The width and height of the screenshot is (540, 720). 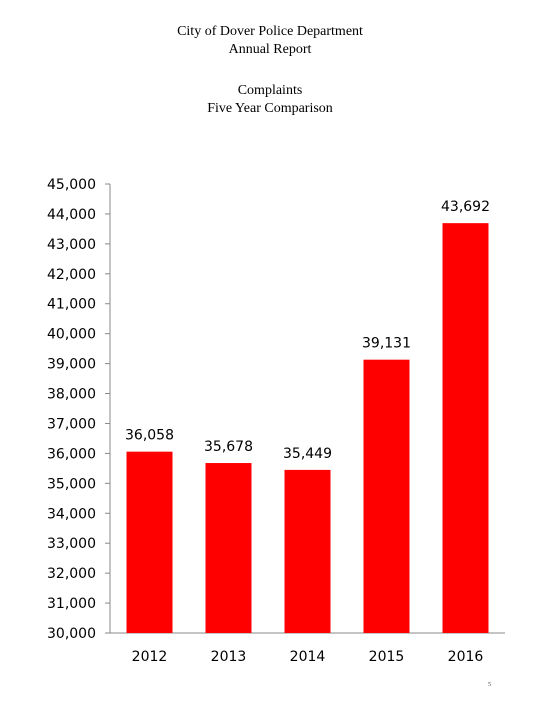 I want to click on x-tick-label: 2013, so click(x=229, y=657).